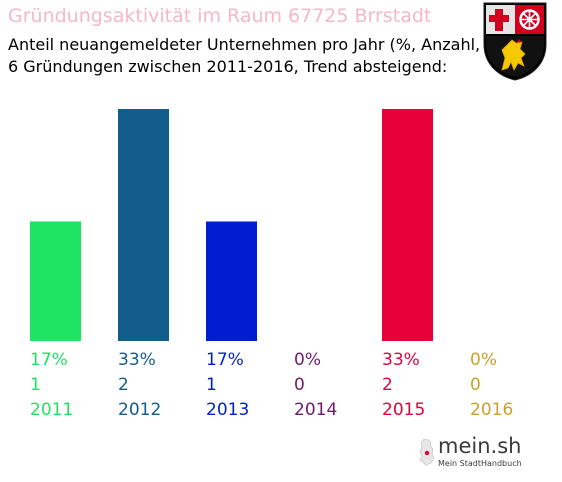 This screenshot has width=562, height=482. Describe the element at coordinates (480, 446) in the screenshot. I see `brand-name: mein.sh` at that location.